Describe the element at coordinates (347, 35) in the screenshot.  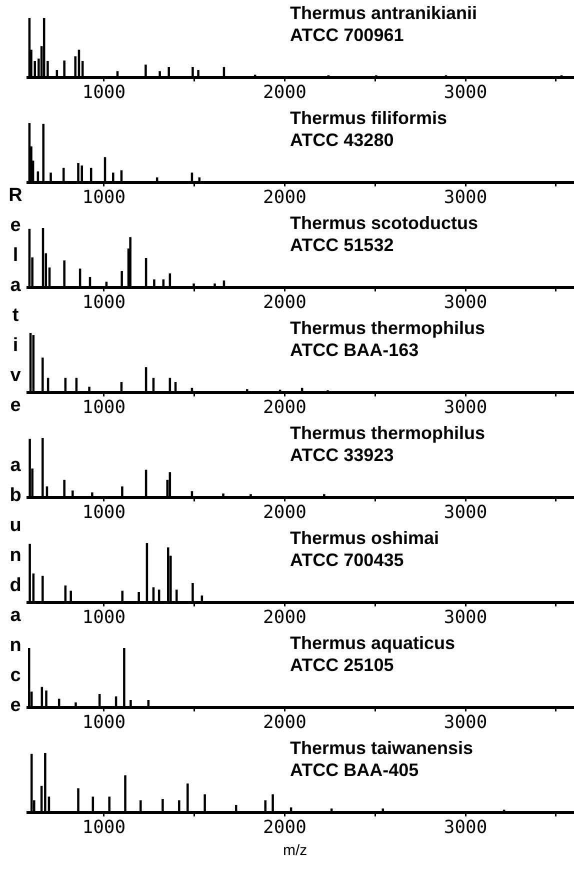
I see `chart-subtitle: ATCC 700961` at that location.